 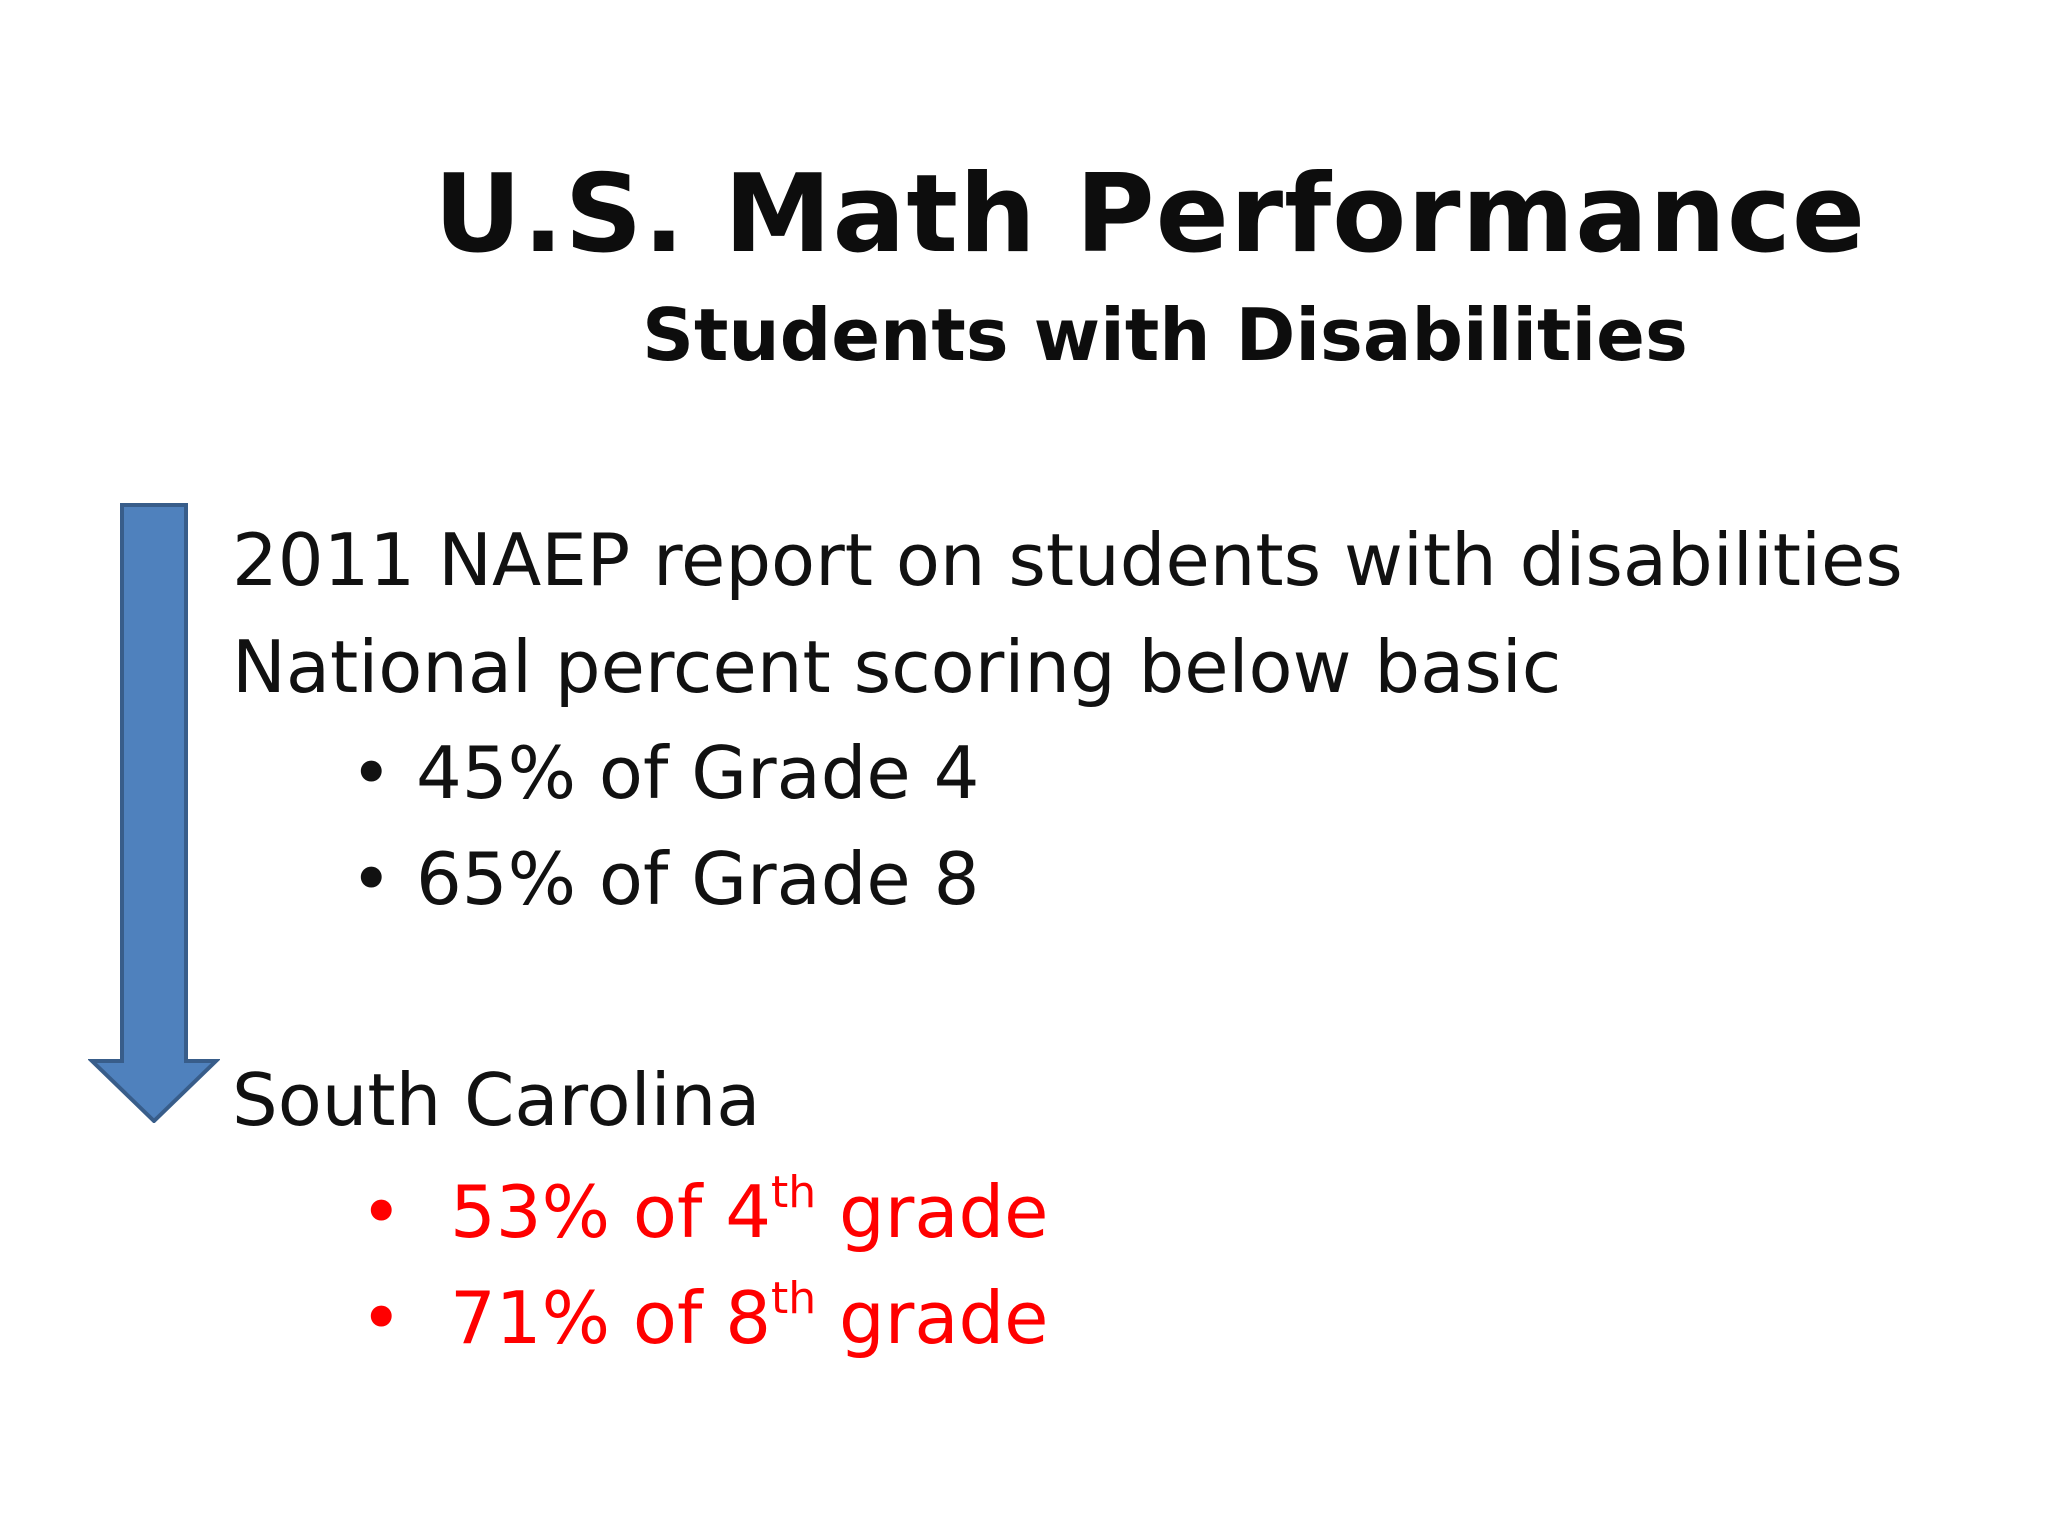 What do you see at coordinates (1150, 214) in the screenshot?
I see `slide-title: U.S. Math Performance` at bounding box center [1150, 214].